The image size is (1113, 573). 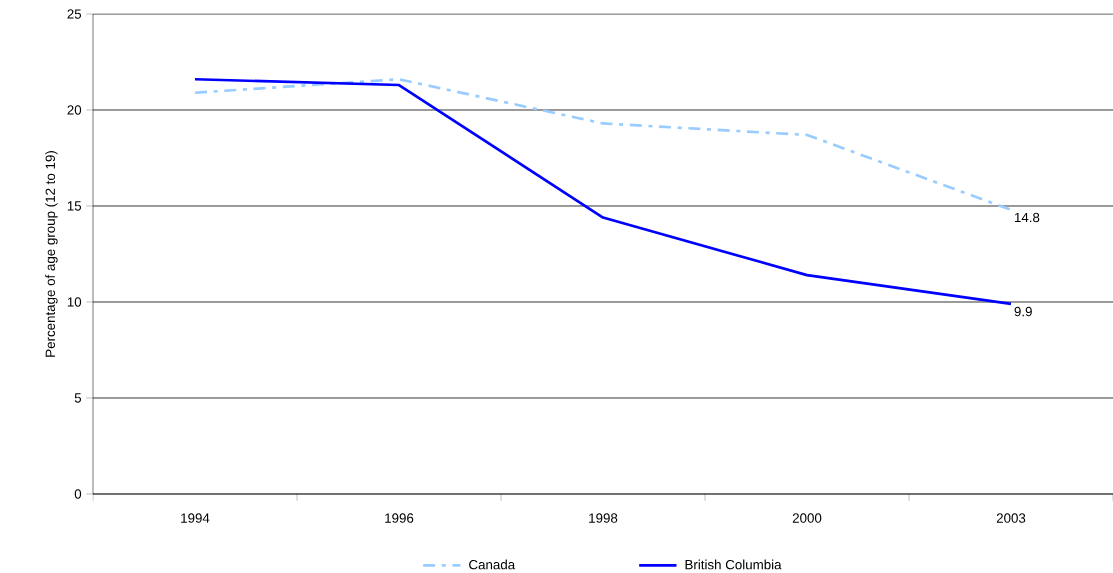 I want to click on y-axis-title: Percentage of age group (12 to 19), so click(x=51, y=254).